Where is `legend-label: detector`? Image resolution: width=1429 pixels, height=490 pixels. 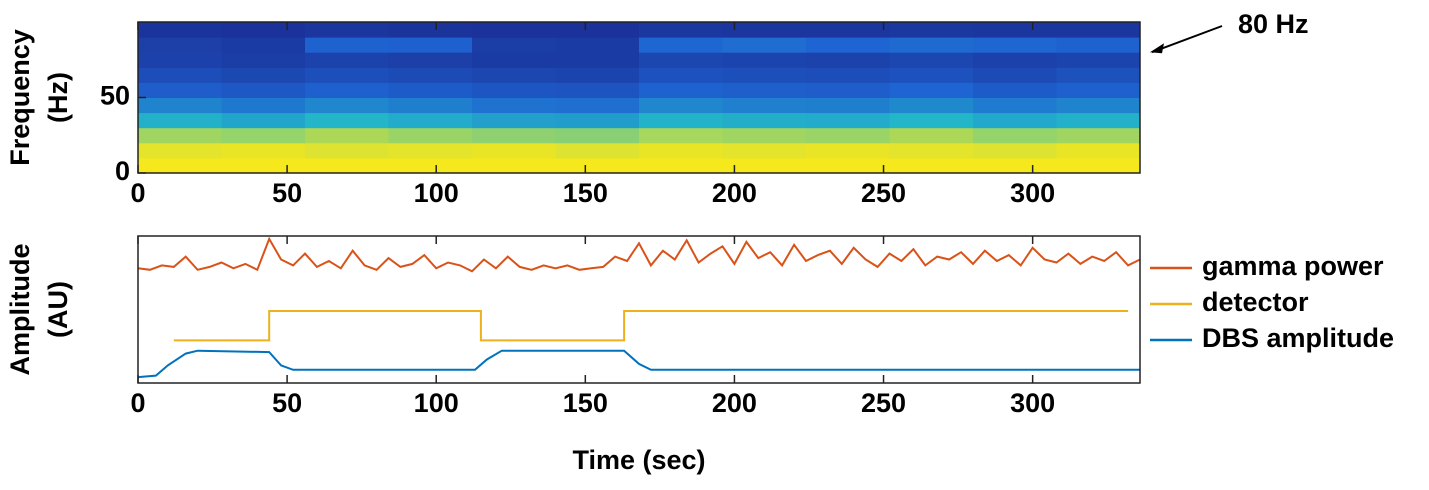 legend-label: detector is located at coordinates (1255, 302).